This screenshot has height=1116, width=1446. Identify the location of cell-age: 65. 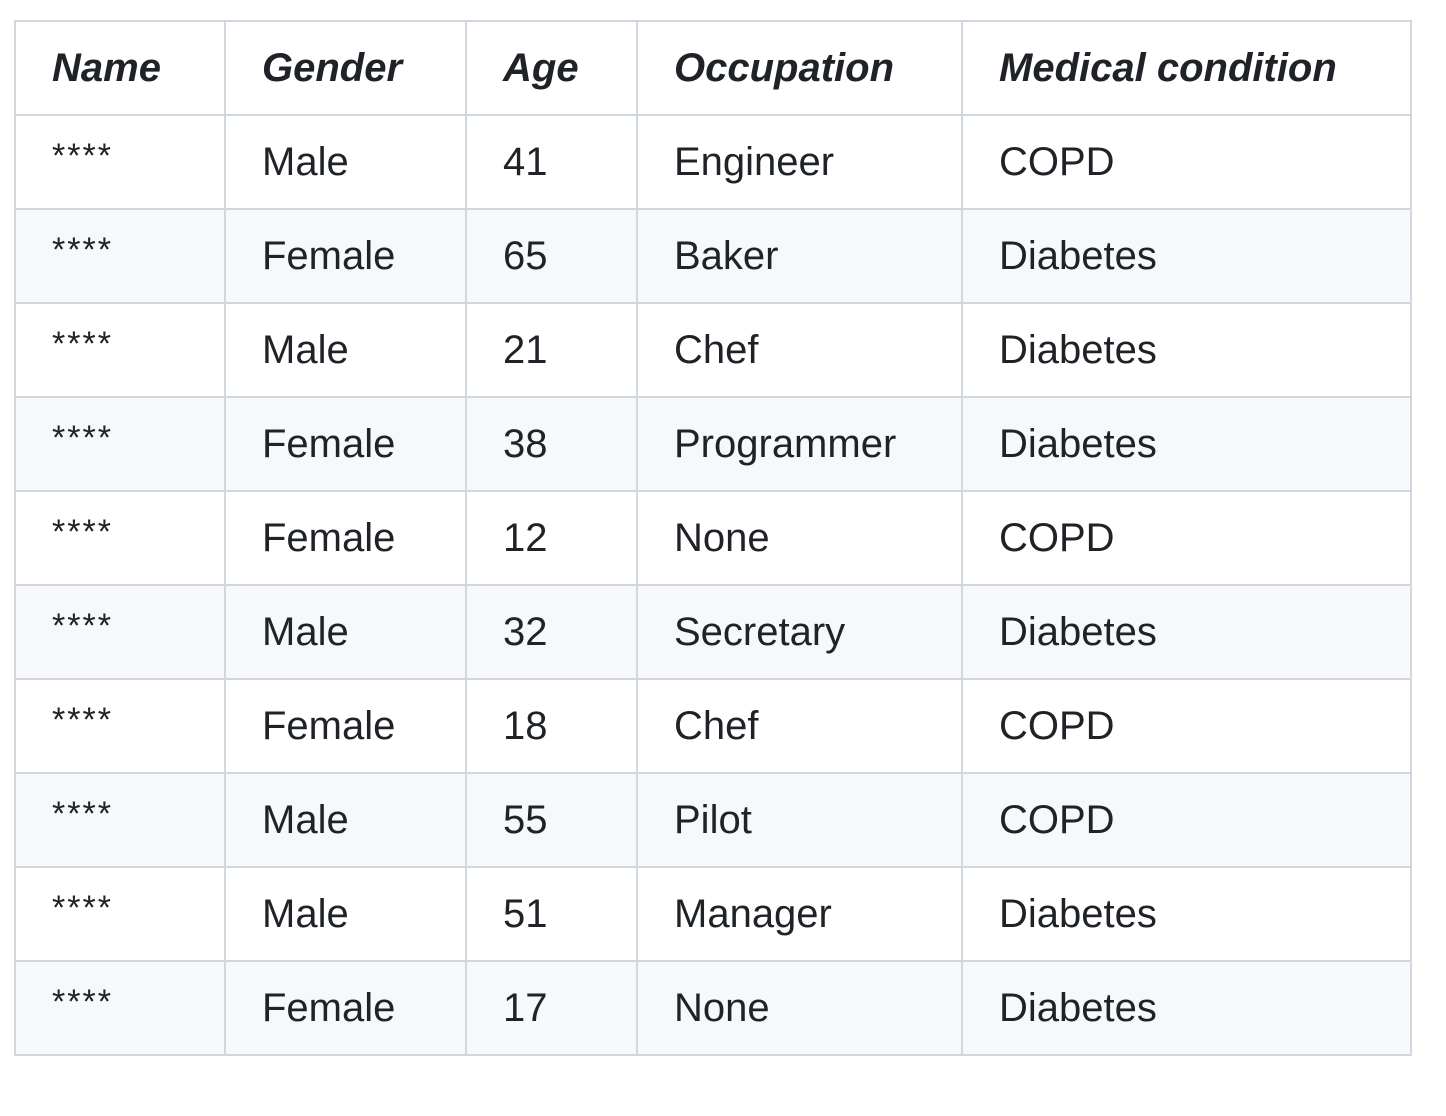
(551, 256).